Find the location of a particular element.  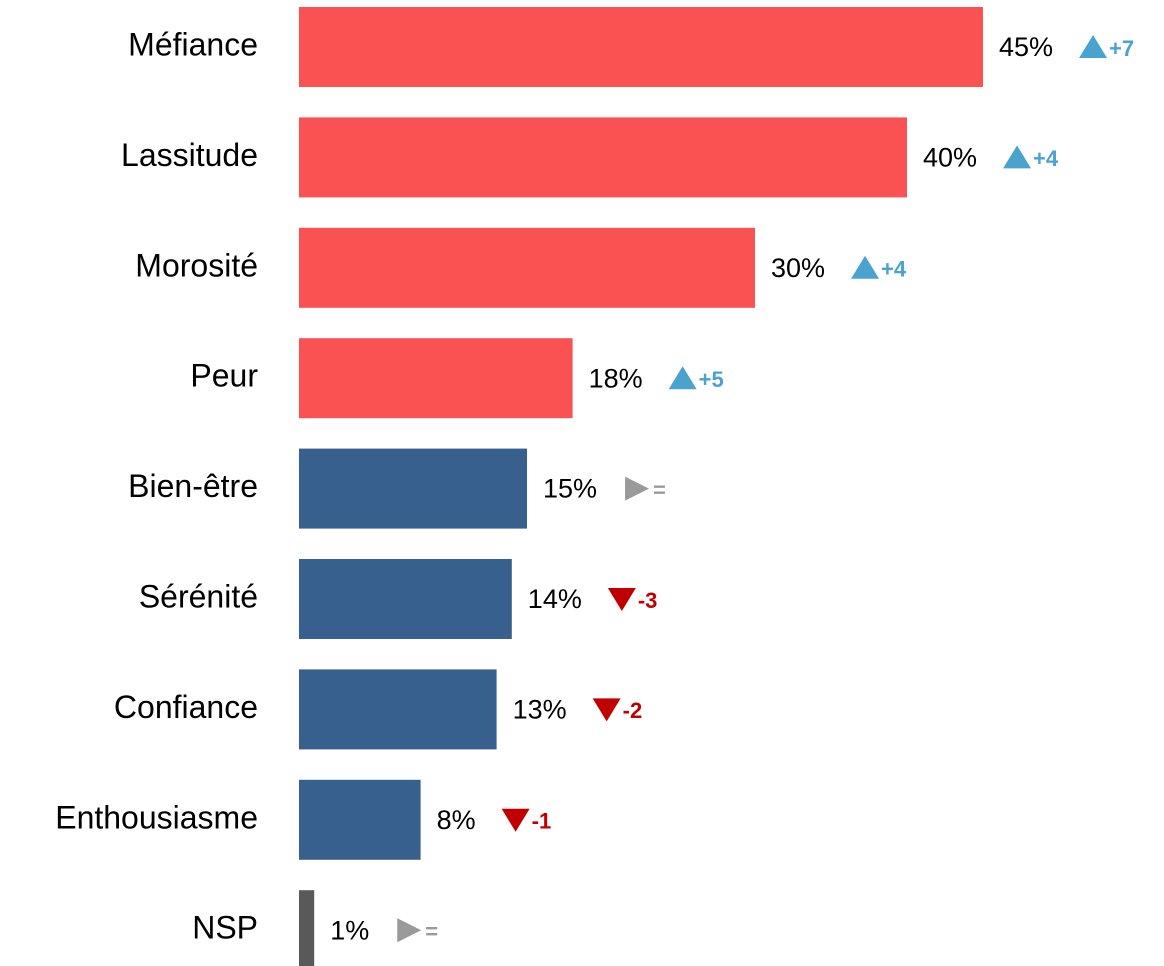

change-label: -1 is located at coordinates (542, 821).